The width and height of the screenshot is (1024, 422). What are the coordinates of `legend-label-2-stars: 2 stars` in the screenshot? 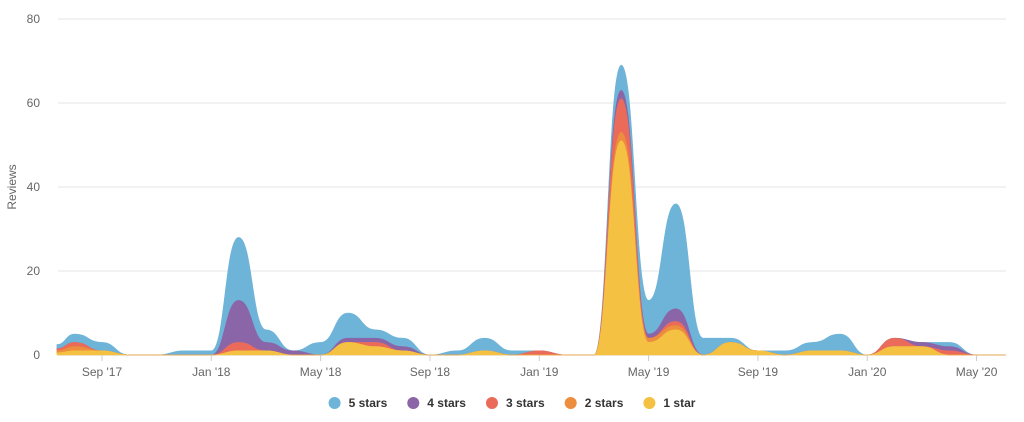 It's located at (604, 403).